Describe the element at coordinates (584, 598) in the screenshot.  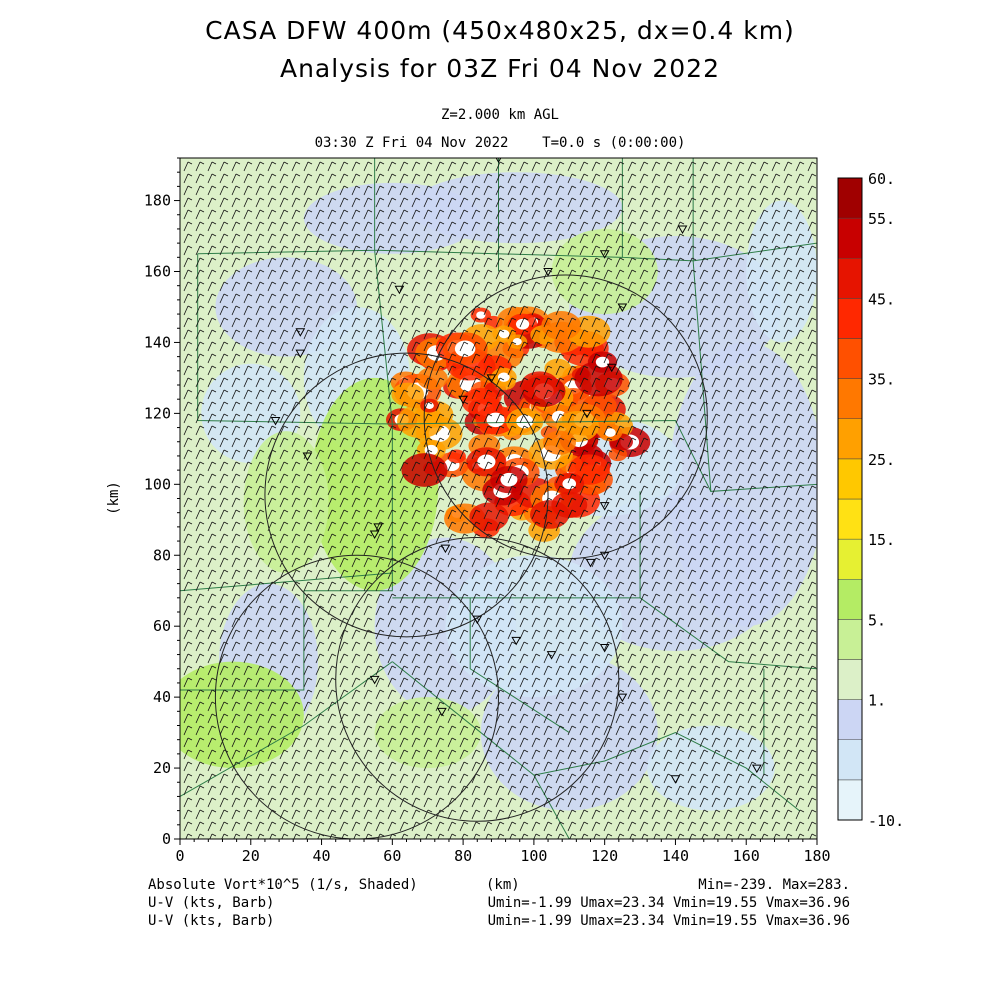
I see `wind-barb-1941` at that location.